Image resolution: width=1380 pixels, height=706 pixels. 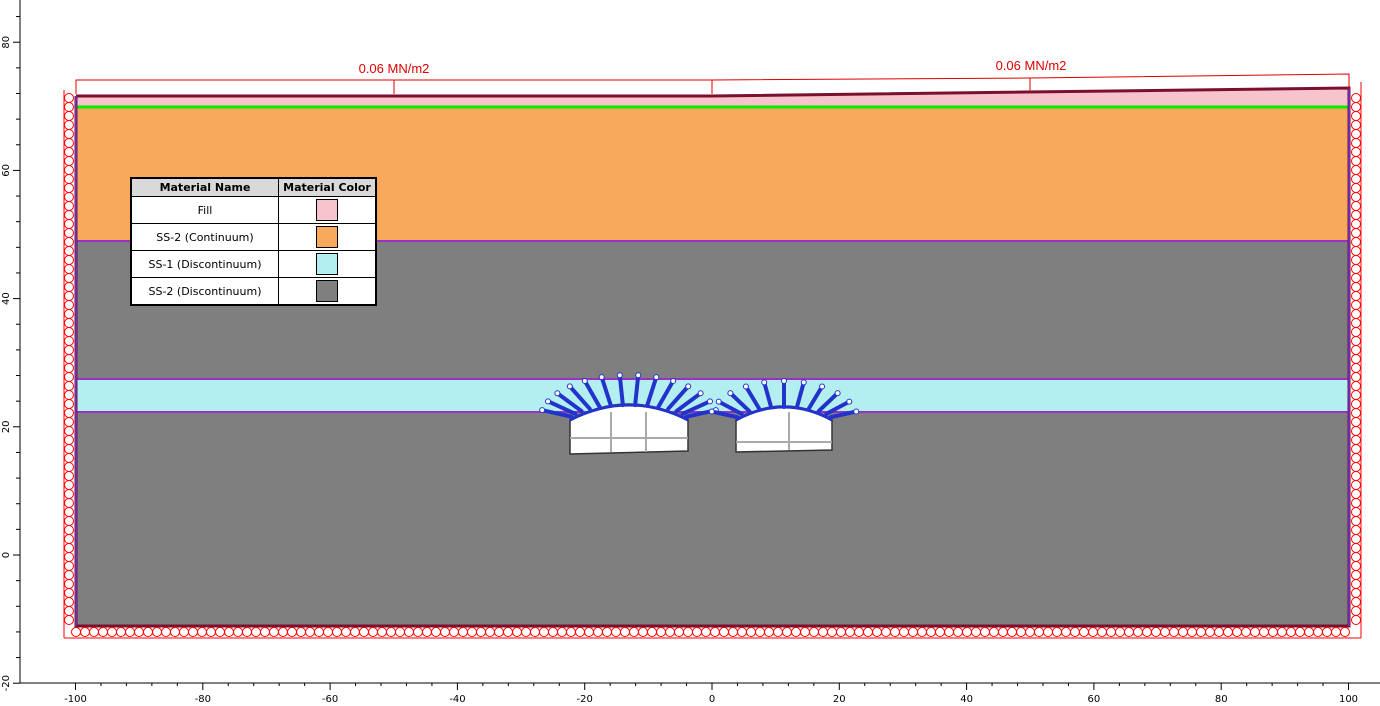 I want to click on x-tick-label: 40, so click(x=966, y=699).